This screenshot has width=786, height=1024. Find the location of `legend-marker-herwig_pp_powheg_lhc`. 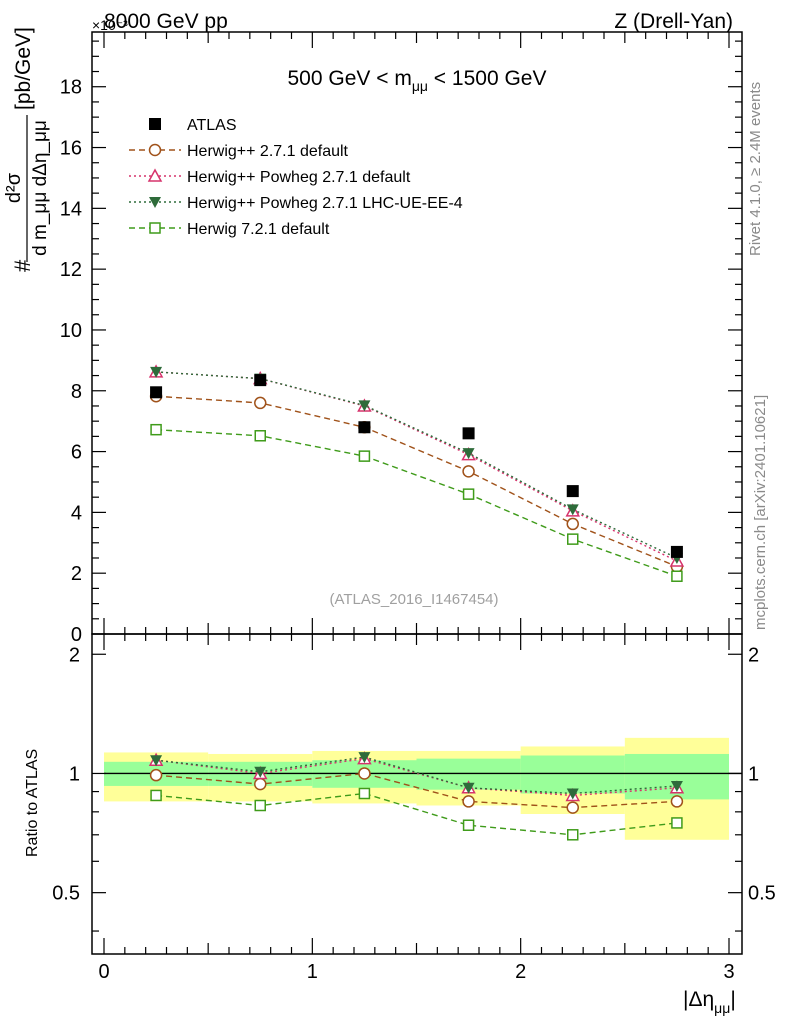

legend-marker-herwig_pp_powheg_lhc is located at coordinates (155, 202).